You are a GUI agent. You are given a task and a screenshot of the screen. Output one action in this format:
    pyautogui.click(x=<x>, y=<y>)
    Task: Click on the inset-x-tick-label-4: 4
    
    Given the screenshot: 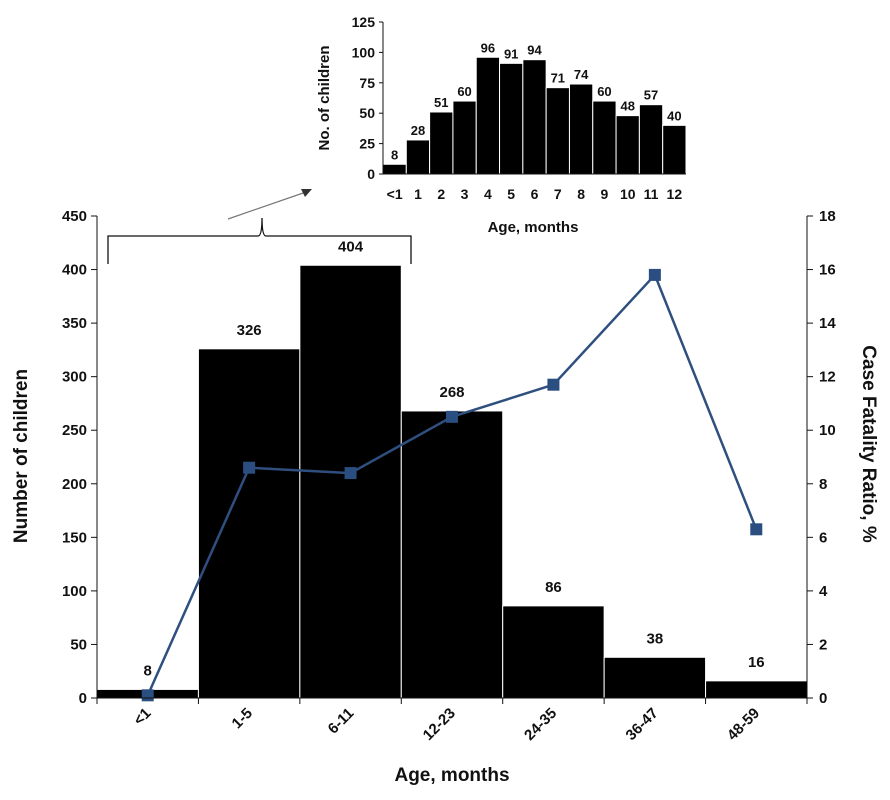 What is the action you would take?
    pyautogui.click(x=488, y=194)
    